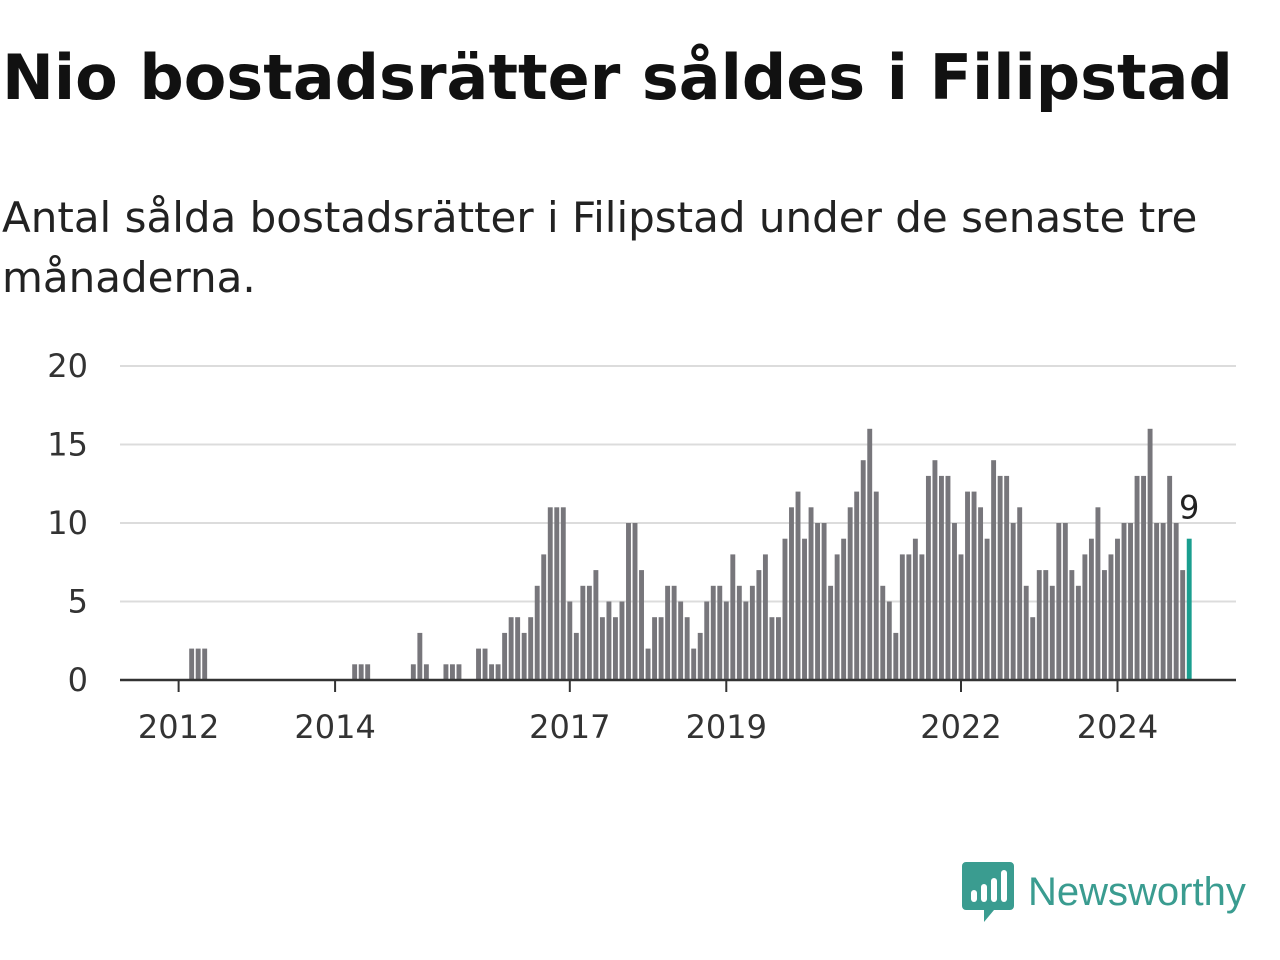 The width and height of the screenshot is (1280, 960). What do you see at coordinates (1104, 892) in the screenshot?
I see `newsworthy-logo: Newsworthy` at bounding box center [1104, 892].